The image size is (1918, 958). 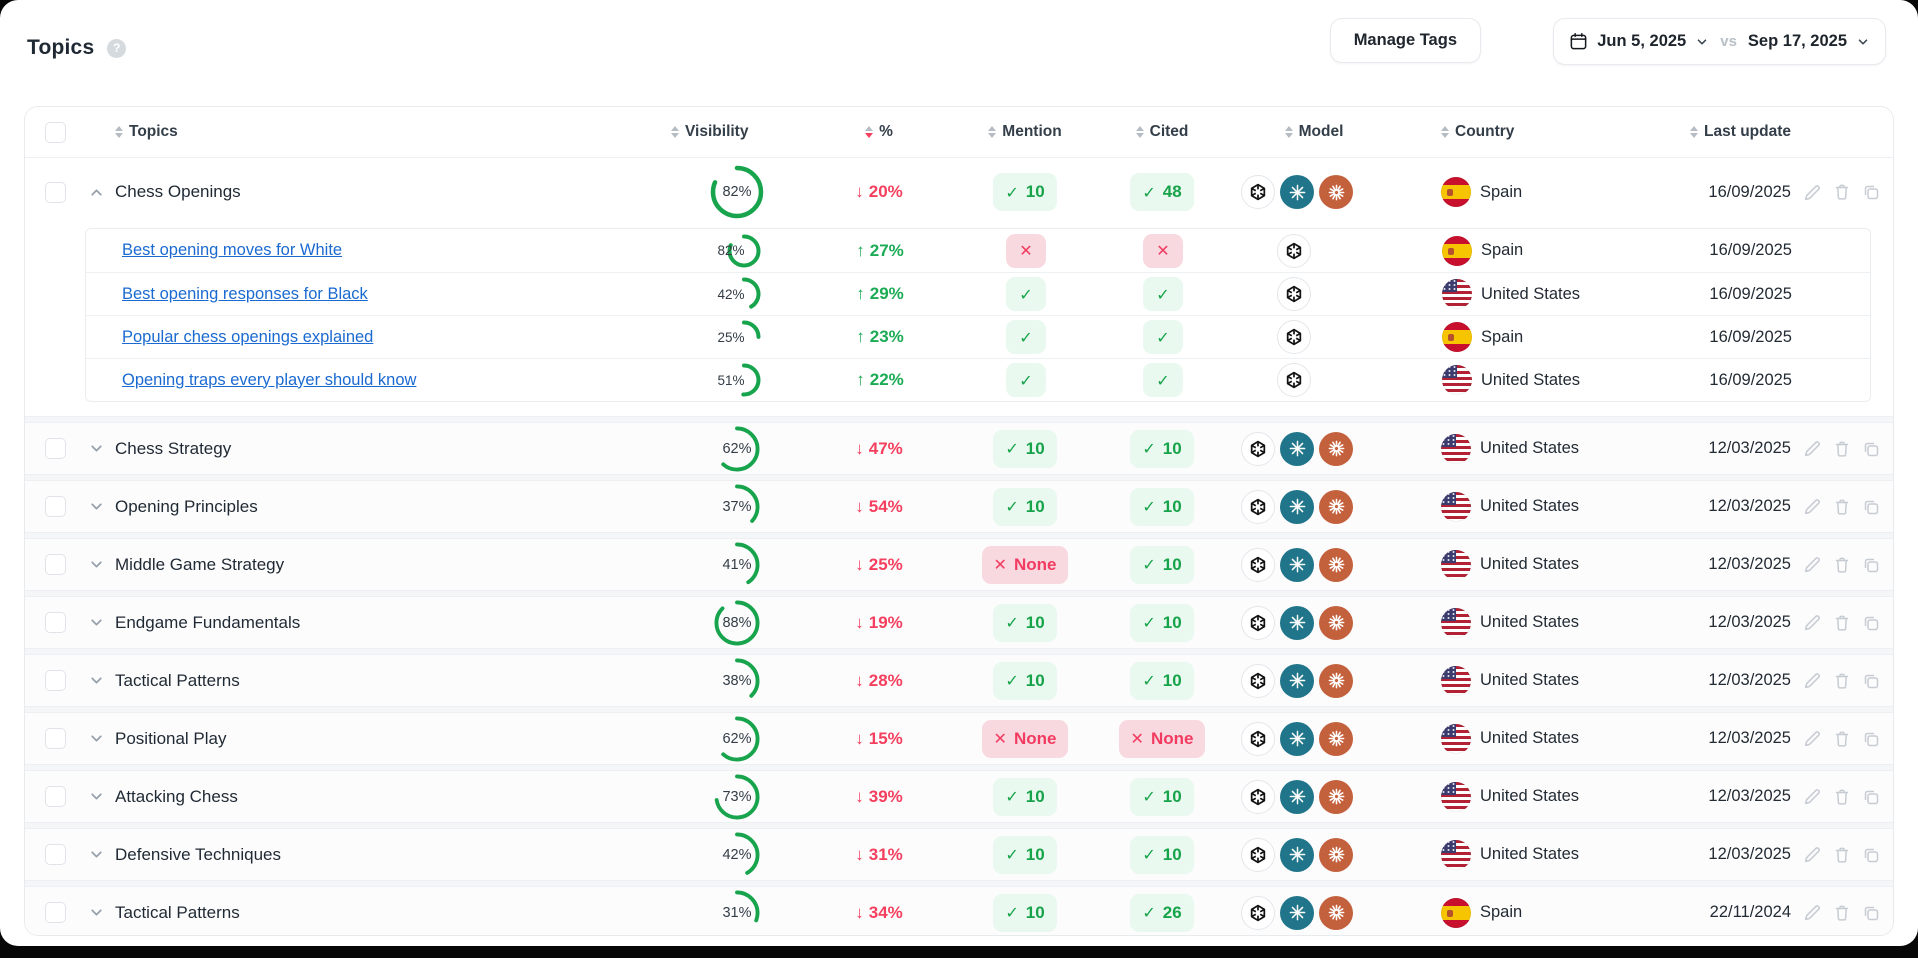 I want to click on table-row: Chess Strategy 62% ↓ 47% ✓ 10 ✓ 10, so click(x=959, y=448).